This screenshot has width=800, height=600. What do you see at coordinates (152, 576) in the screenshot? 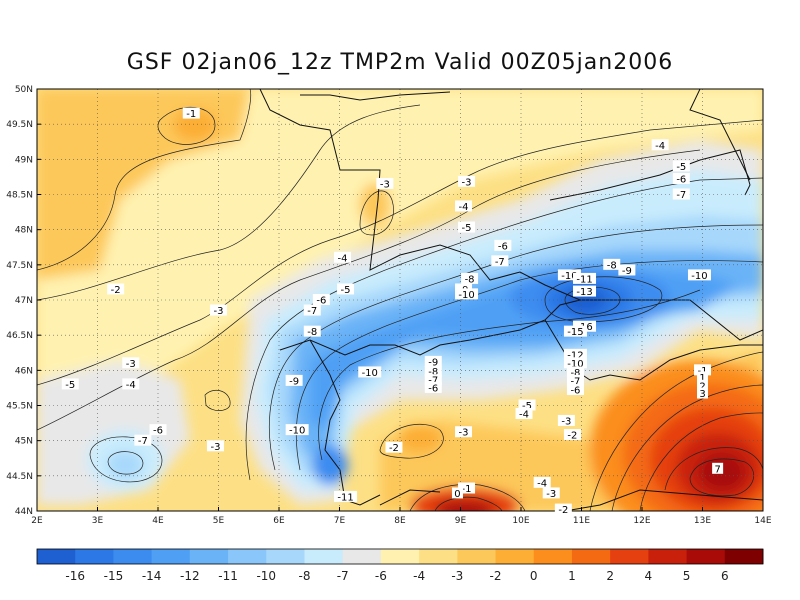
I see `colorbar-label: -14` at bounding box center [152, 576].